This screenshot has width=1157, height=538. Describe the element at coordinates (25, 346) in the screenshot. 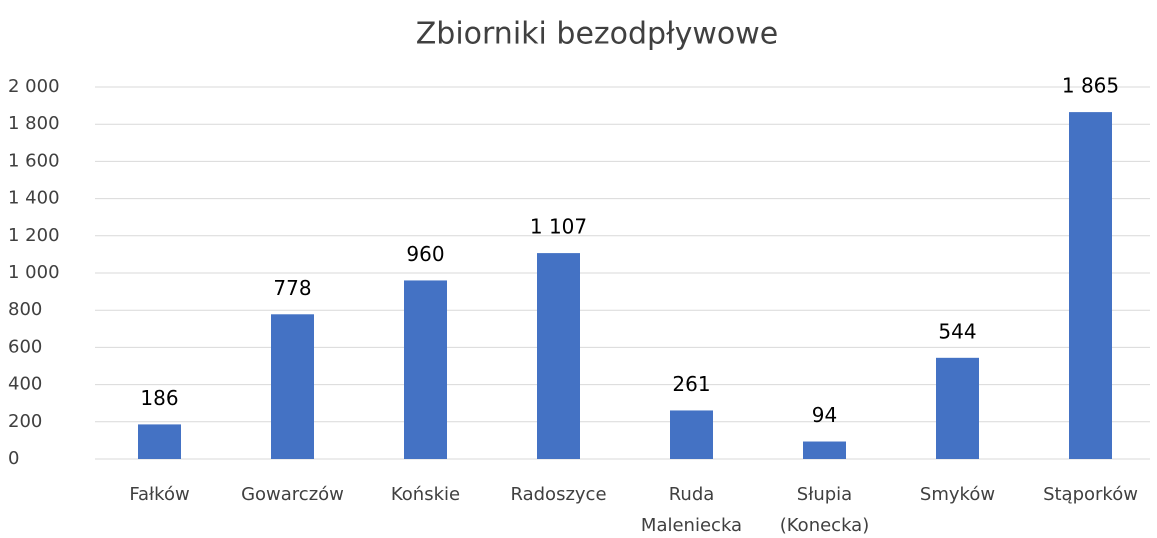

I see `y-tick-label: 600` at that location.